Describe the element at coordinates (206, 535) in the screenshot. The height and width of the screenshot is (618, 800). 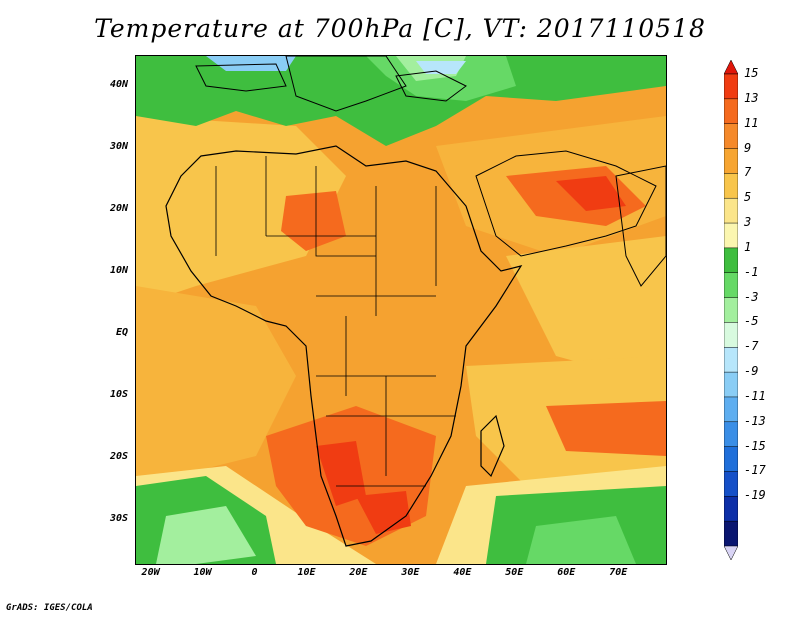
I see `south-atlantic-cold-core` at that location.